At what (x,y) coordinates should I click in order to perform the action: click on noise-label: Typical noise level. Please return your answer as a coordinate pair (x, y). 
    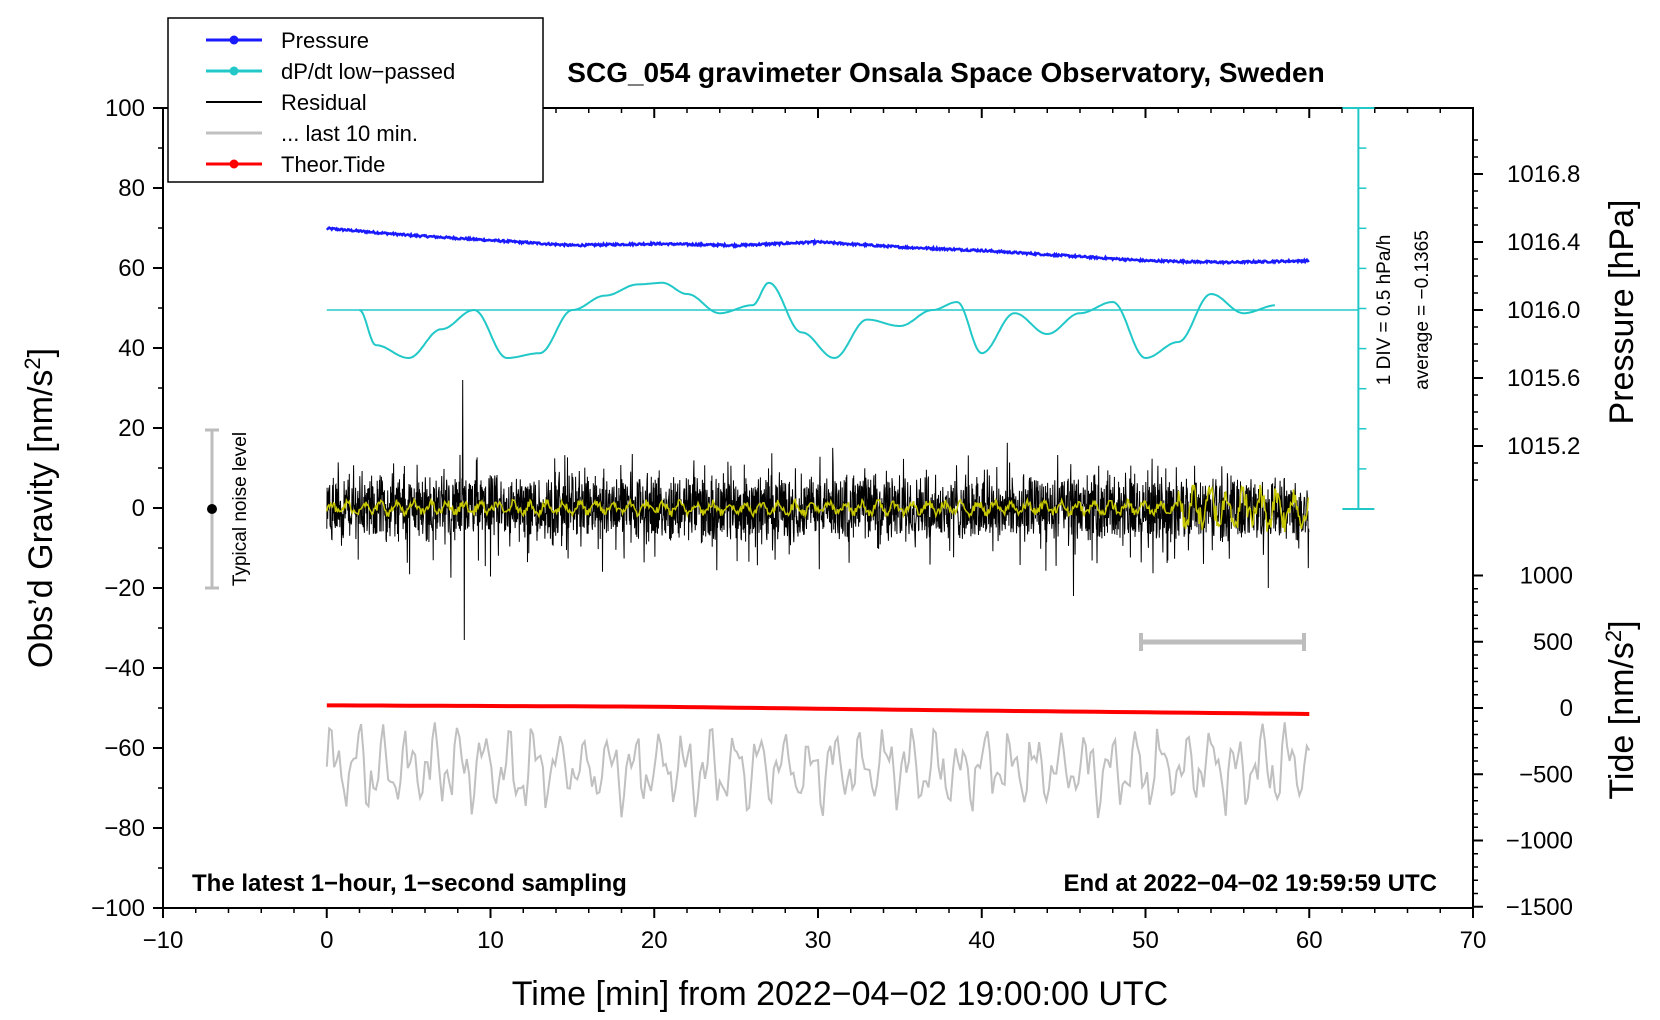
    Looking at the image, I should click on (240, 509).